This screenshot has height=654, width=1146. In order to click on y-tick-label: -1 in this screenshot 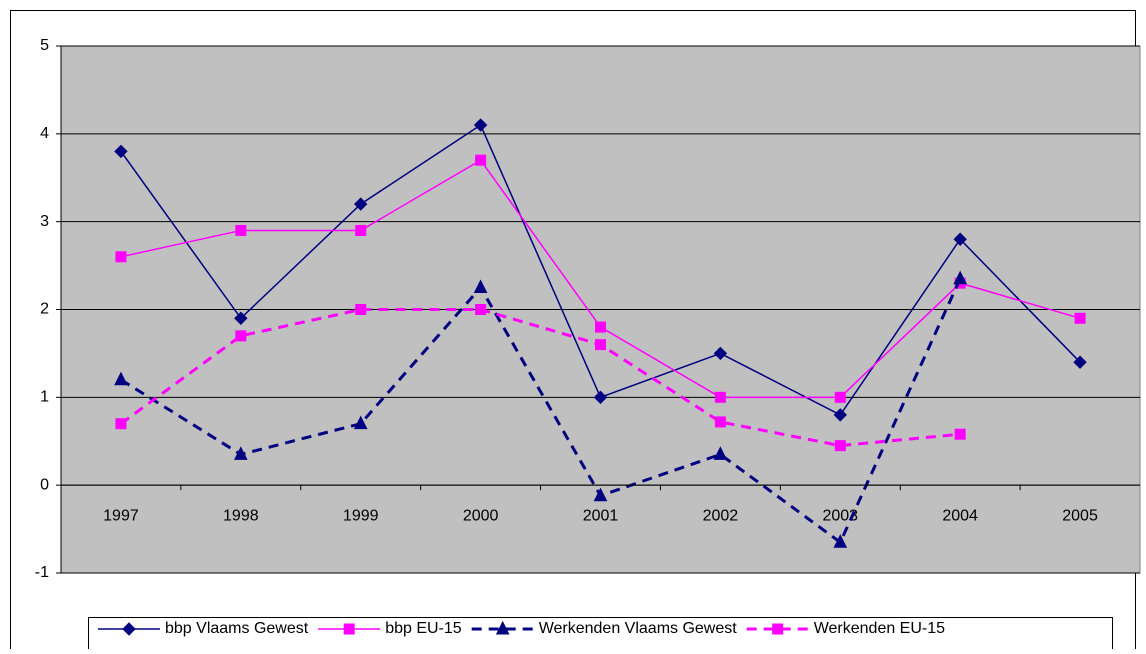, I will do `click(42, 572)`.